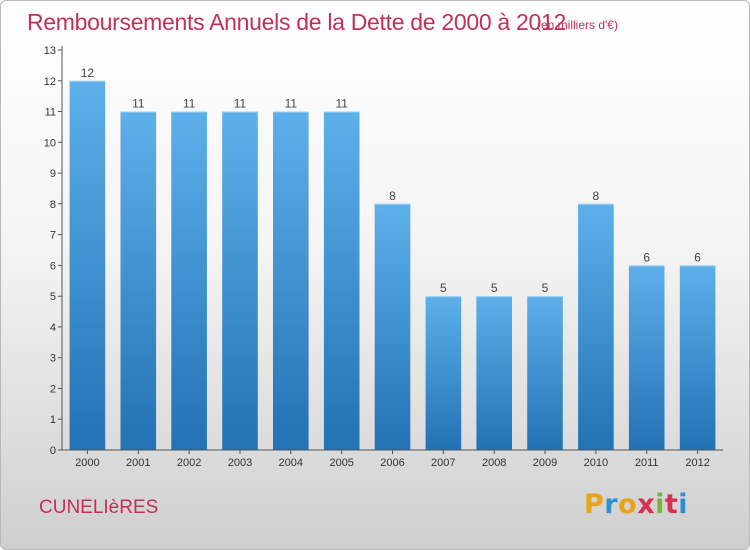  What do you see at coordinates (53, 205) in the screenshot?
I see `y-tick-label: 8` at bounding box center [53, 205].